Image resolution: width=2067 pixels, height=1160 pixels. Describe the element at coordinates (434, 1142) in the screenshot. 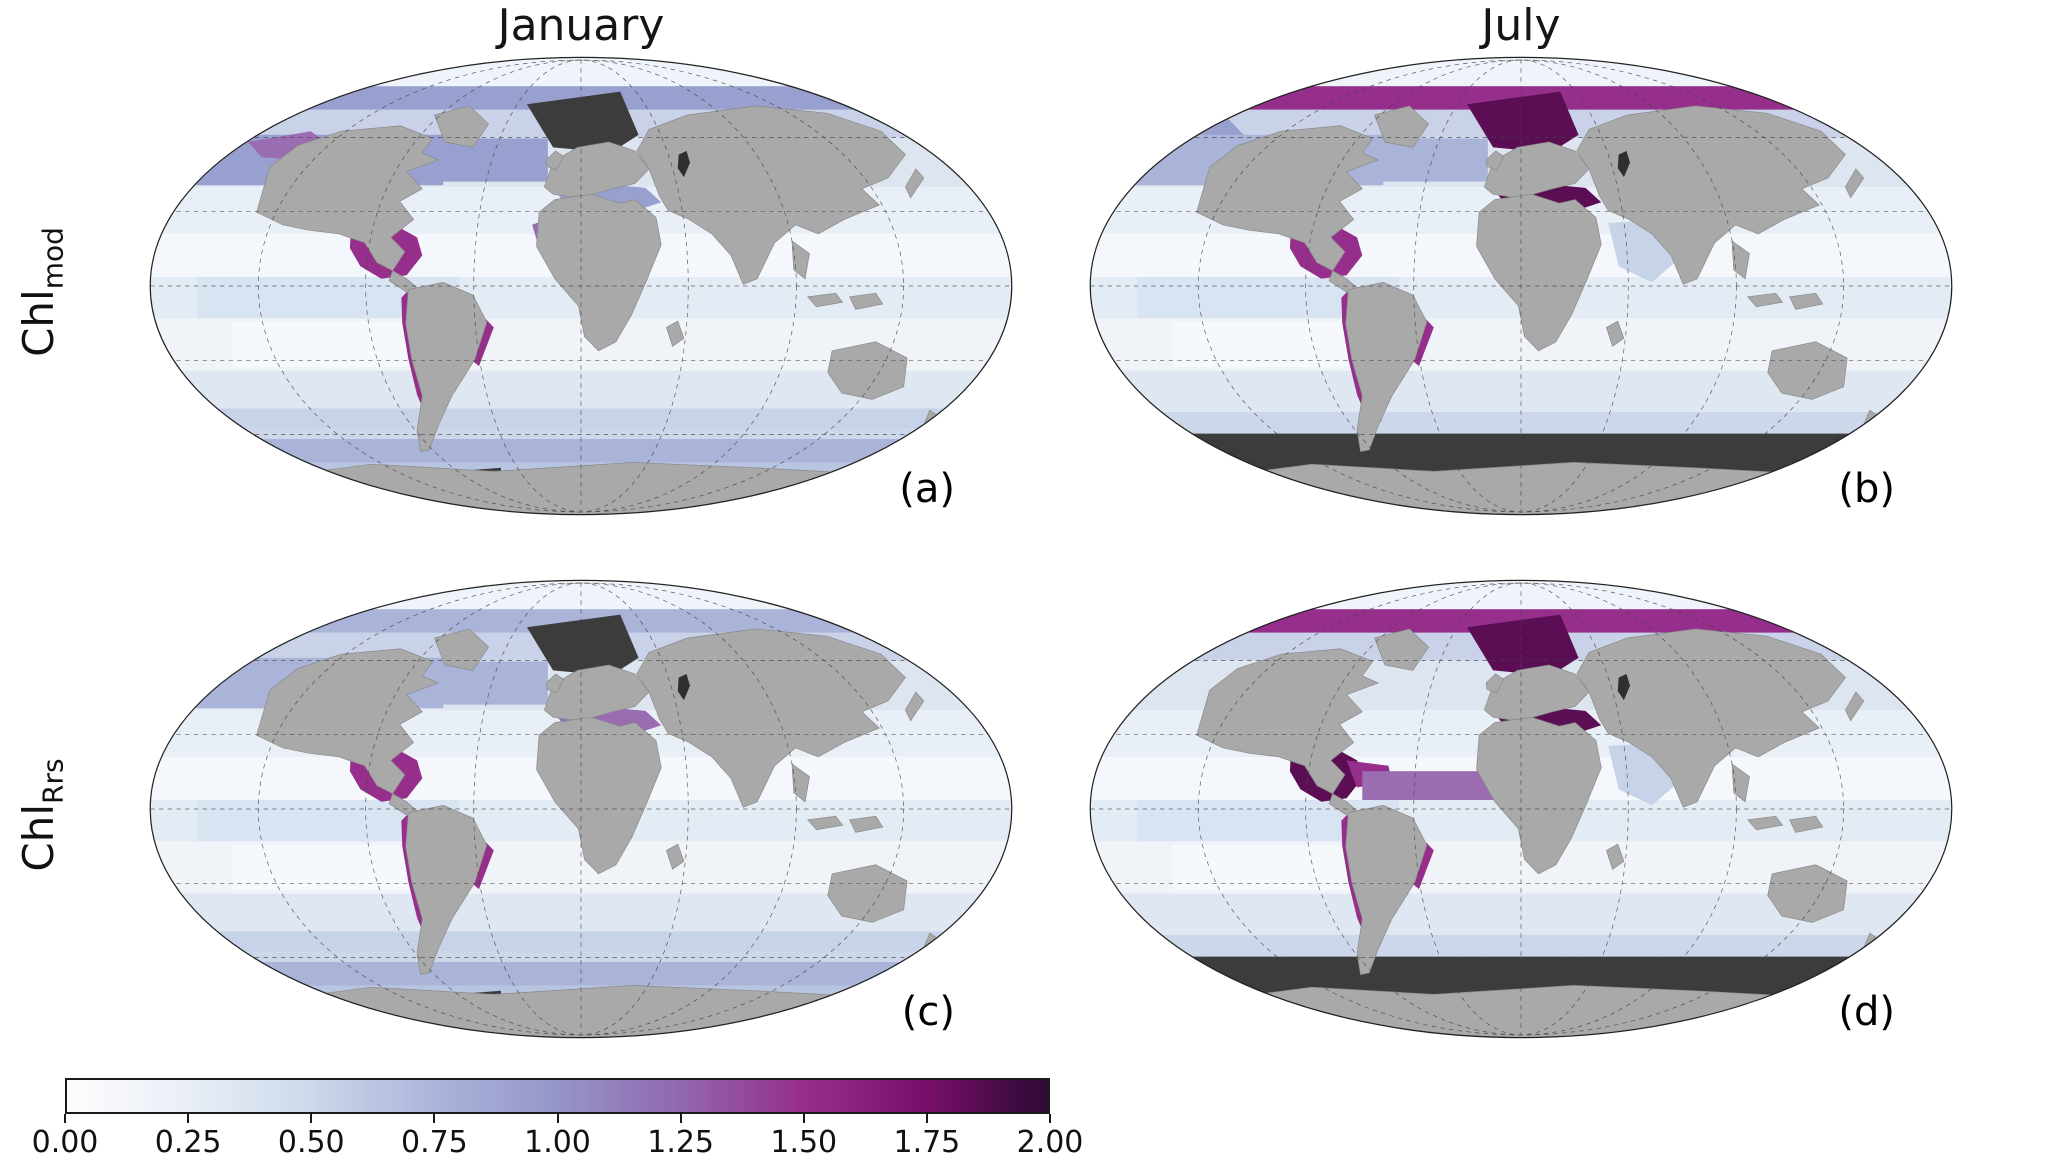

I see `colorbar-tick-label: 0.75` at that location.